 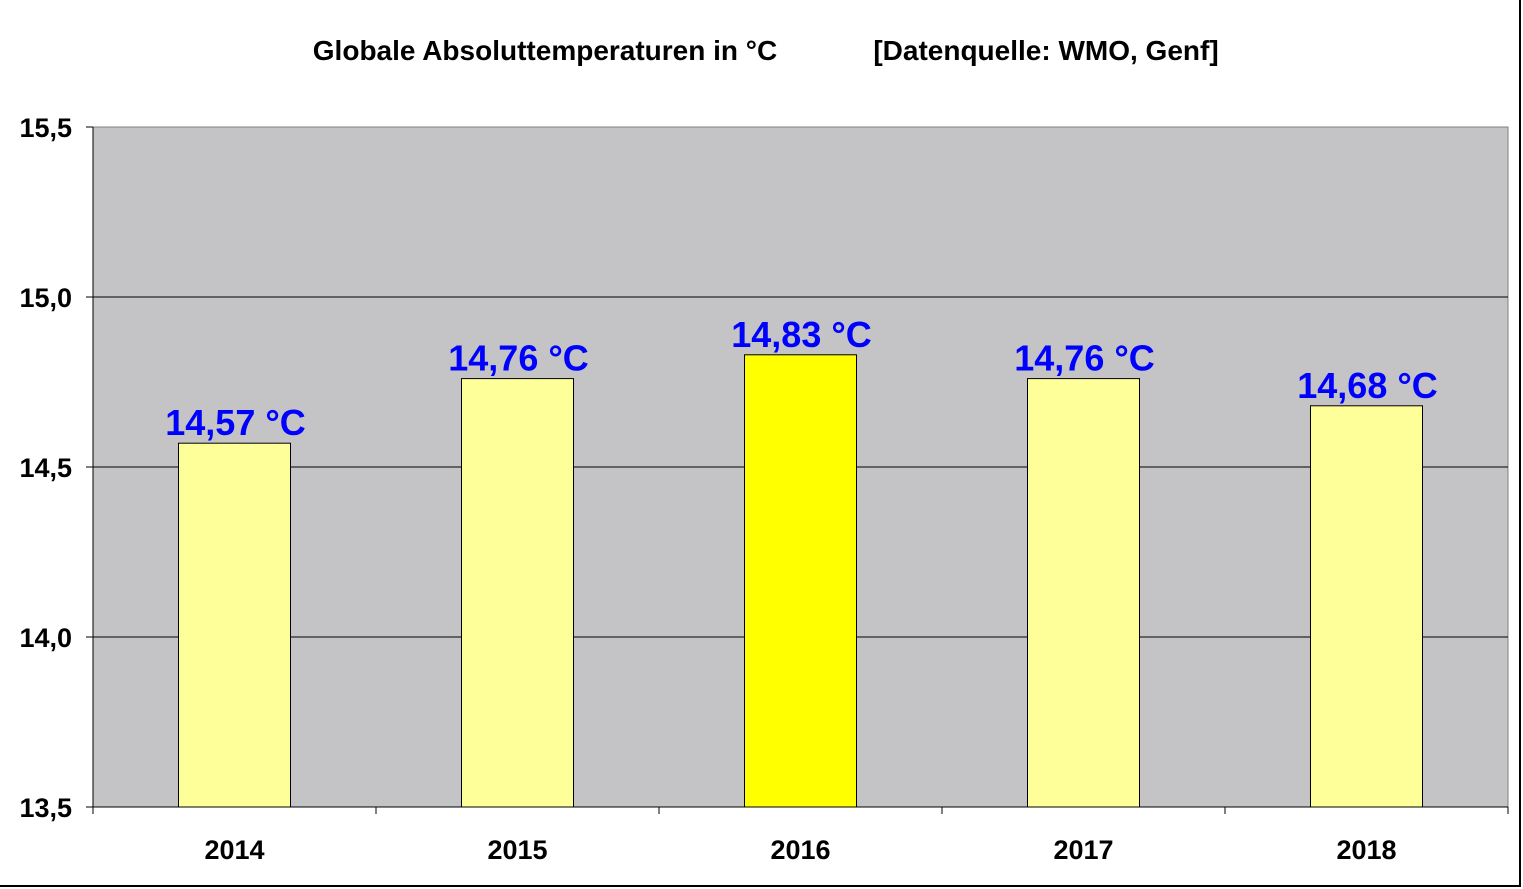 I want to click on x-tick-label-2016: 2016, so click(x=800, y=850).